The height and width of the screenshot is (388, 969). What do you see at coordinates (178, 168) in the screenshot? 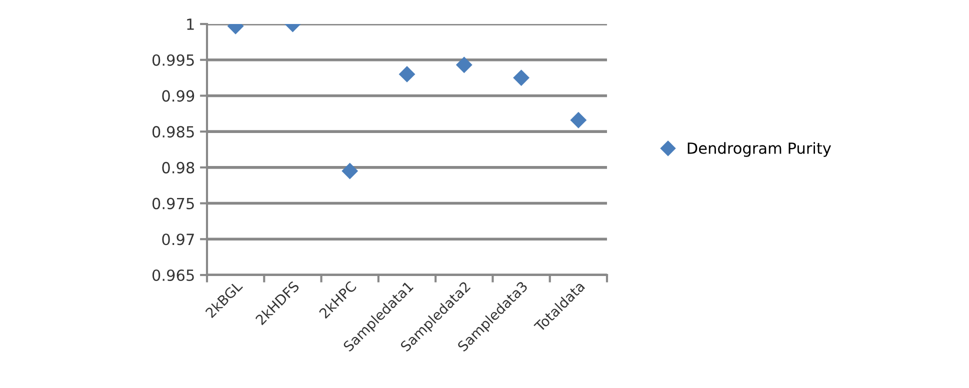
I see `y-tick-label: 0.98` at bounding box center [178, 168].